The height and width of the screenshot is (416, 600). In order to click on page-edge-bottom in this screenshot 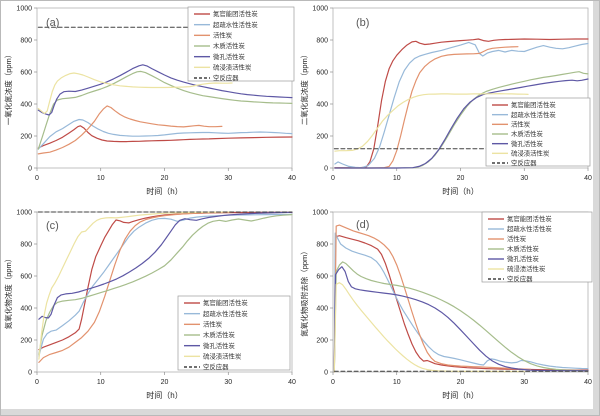, I will do `click(300, 412)`.